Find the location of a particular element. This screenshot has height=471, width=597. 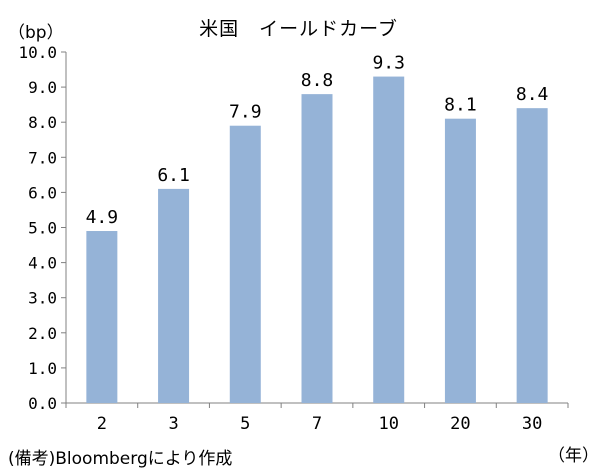

x-tick-label: 5 is located at coordinates (245, 424).